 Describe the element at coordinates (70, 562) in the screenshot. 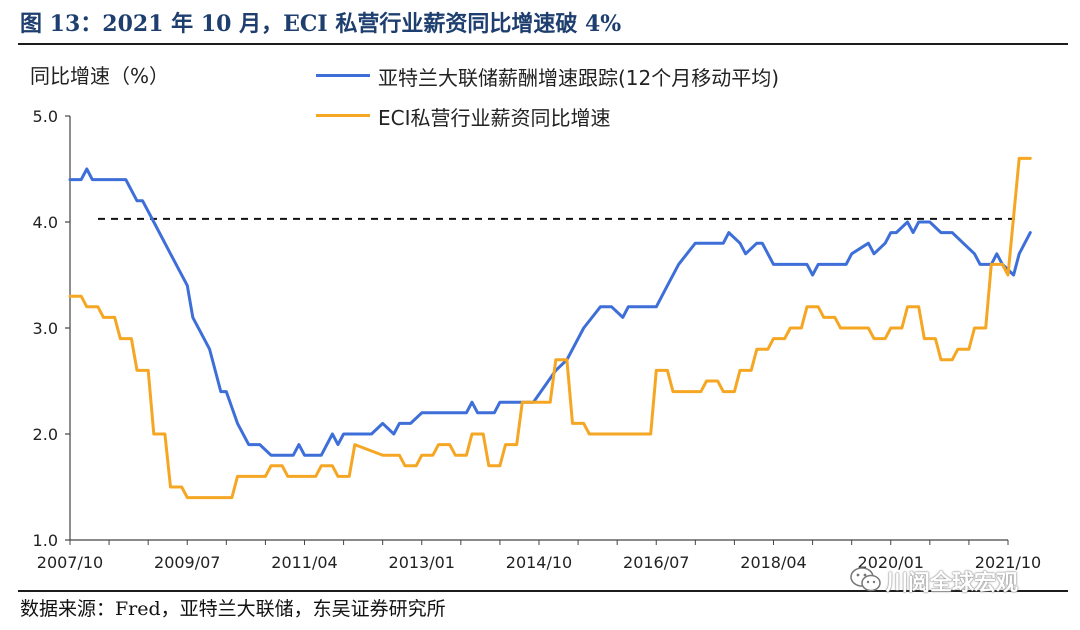

I see `x-tick-label: 2007/10` at that location.